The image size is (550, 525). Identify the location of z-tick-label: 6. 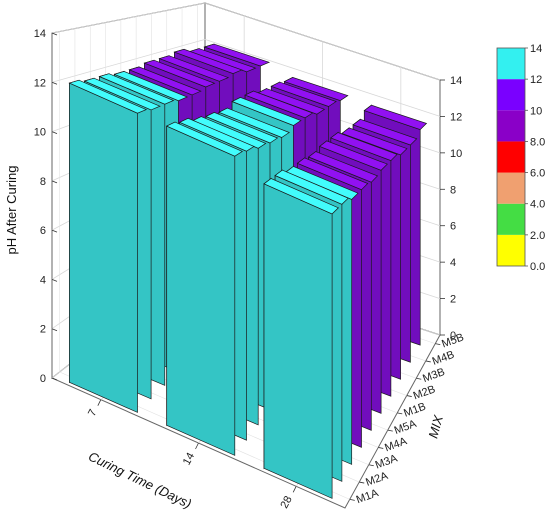
(43, 231).